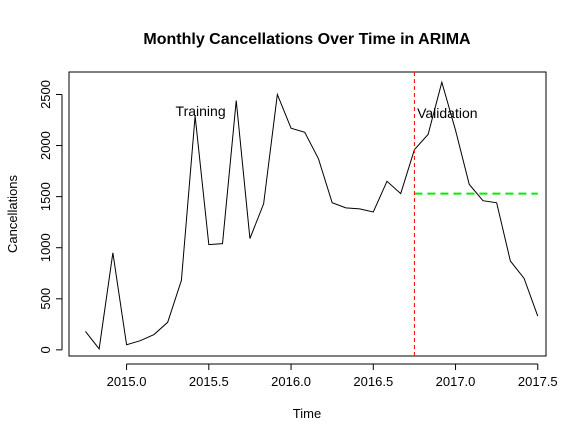 The image size is (582, 444). I want to click on y-axis-label: Cancellations, so click(12, 213).